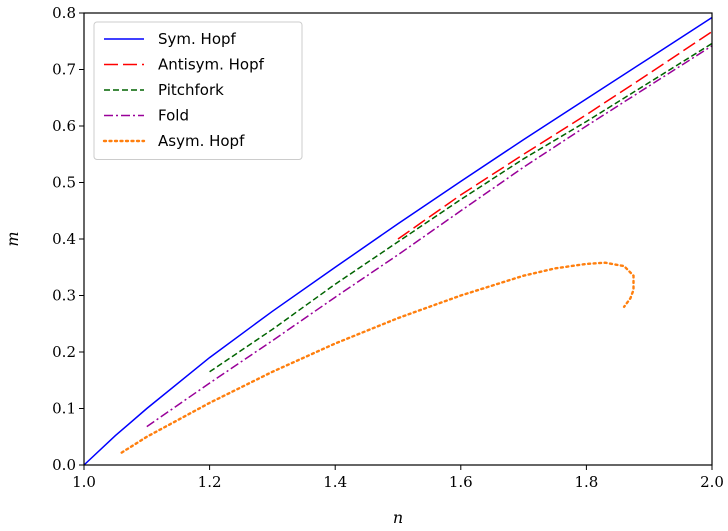  I want to click on x-tick-label-0: 1.0, so click(84, 482).